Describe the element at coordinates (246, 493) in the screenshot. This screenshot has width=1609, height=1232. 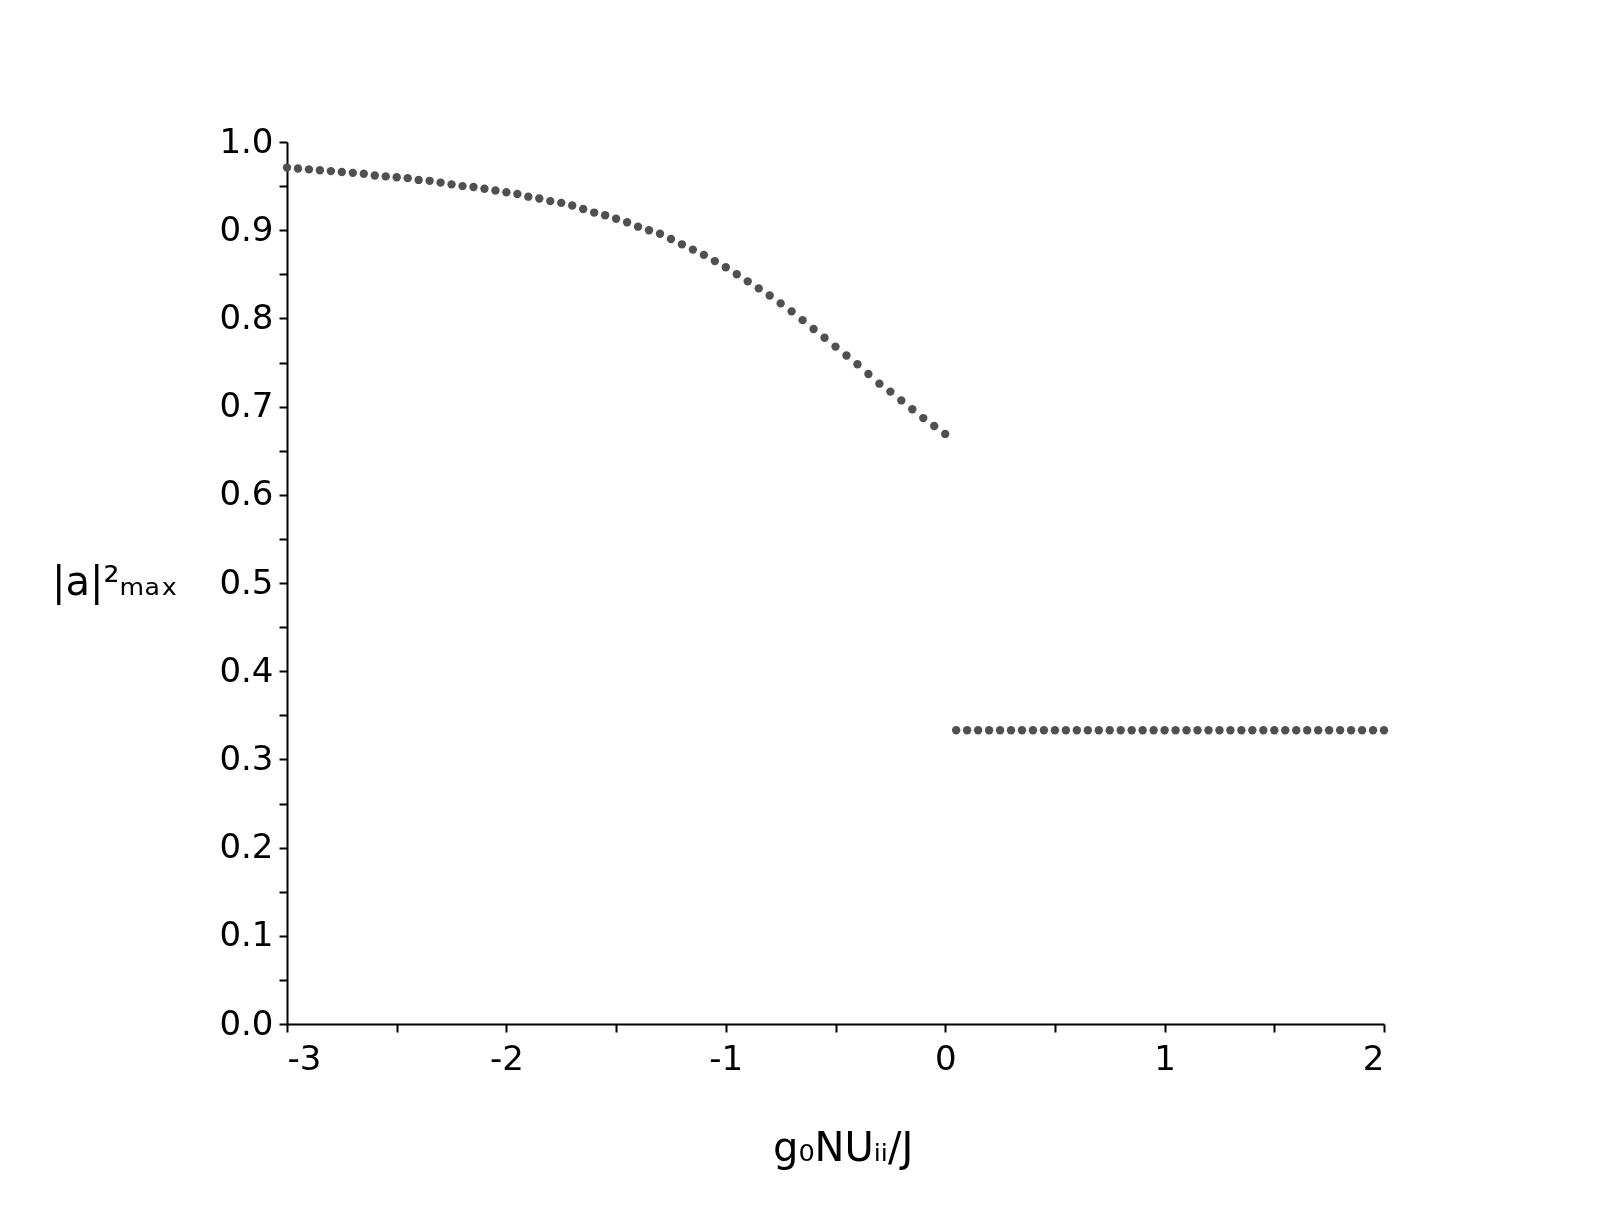
I see `y-tick-label: 0.6` at that location.